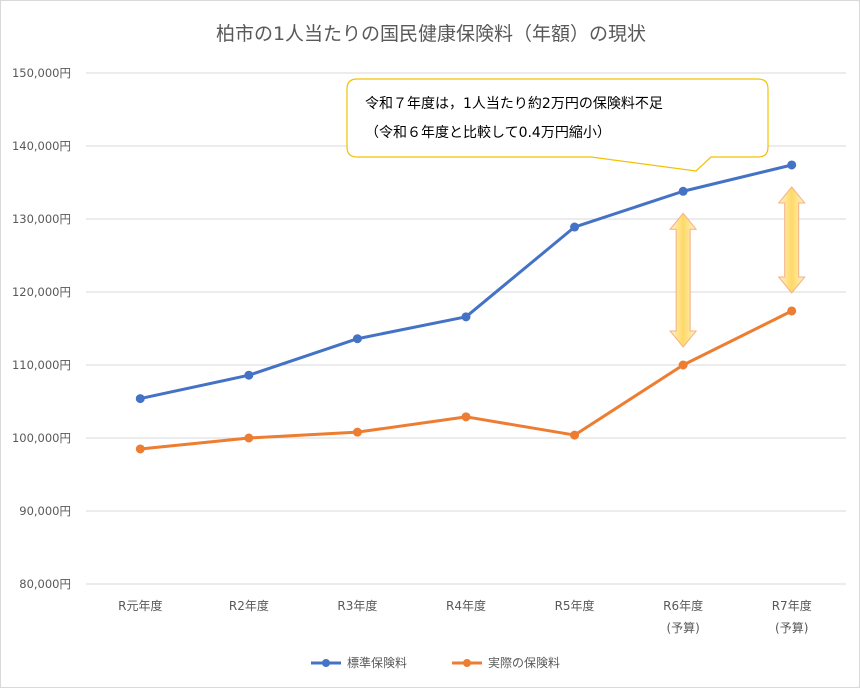  I want to click on x-tick-label: R3年度, so click(357, 605).